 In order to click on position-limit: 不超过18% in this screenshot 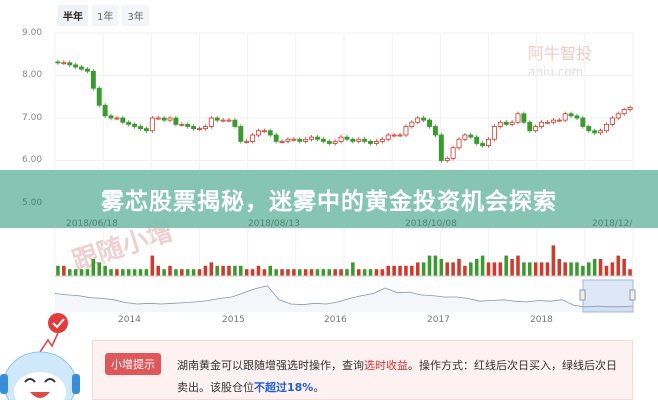, I will do `click(284, 387)`.